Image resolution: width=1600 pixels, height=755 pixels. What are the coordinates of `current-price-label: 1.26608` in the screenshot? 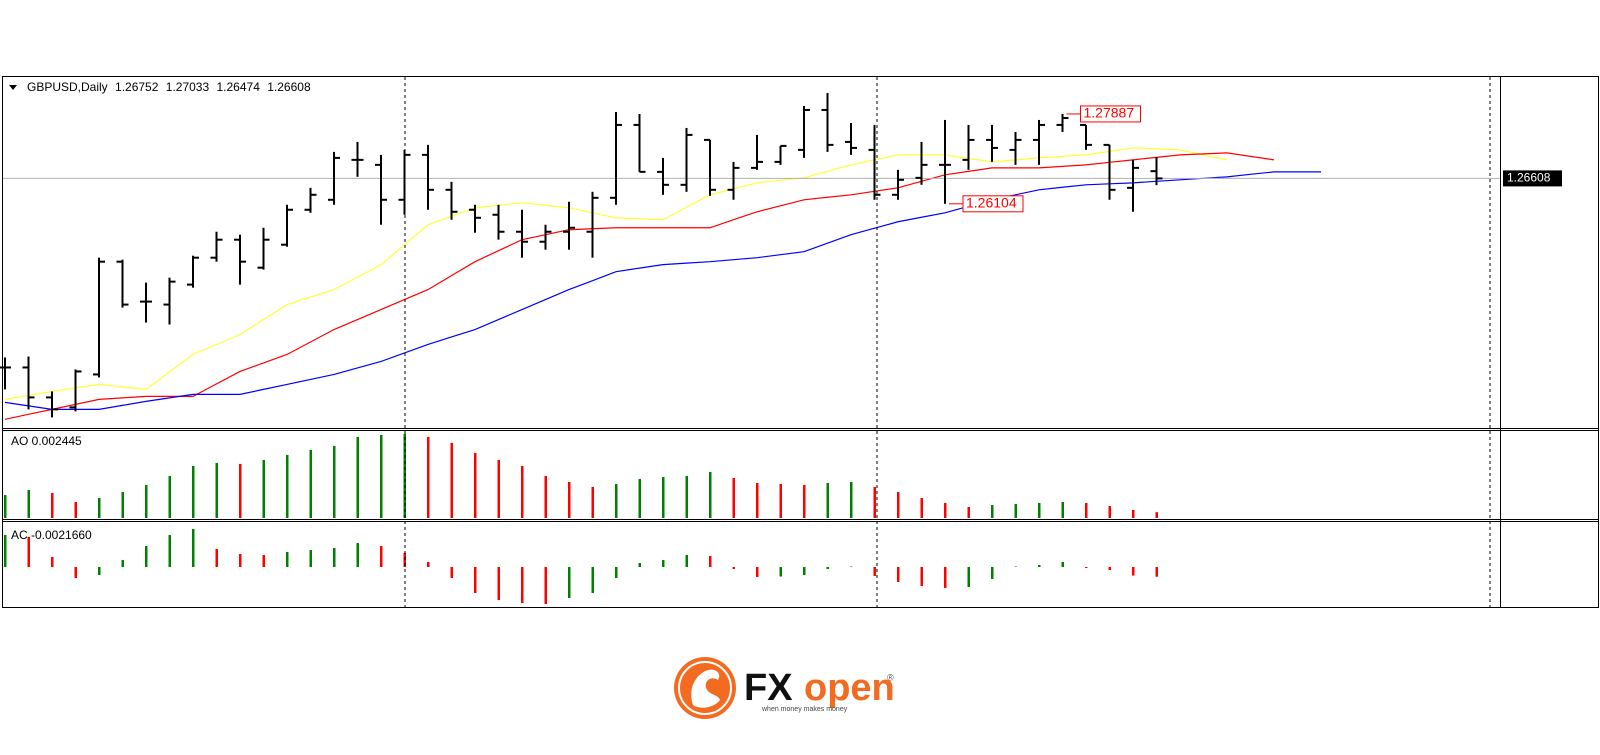 It's located at (1529, 178).